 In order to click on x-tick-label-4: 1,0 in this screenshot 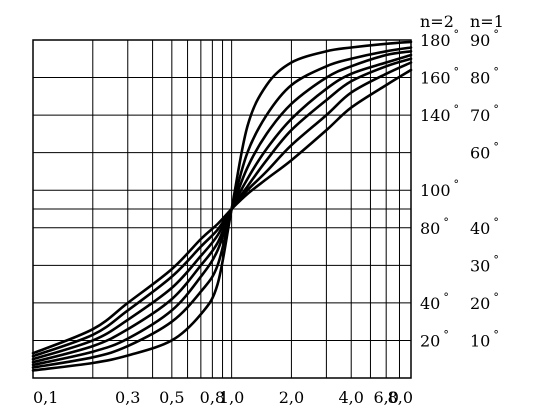, I will do `click(231, 397)`.